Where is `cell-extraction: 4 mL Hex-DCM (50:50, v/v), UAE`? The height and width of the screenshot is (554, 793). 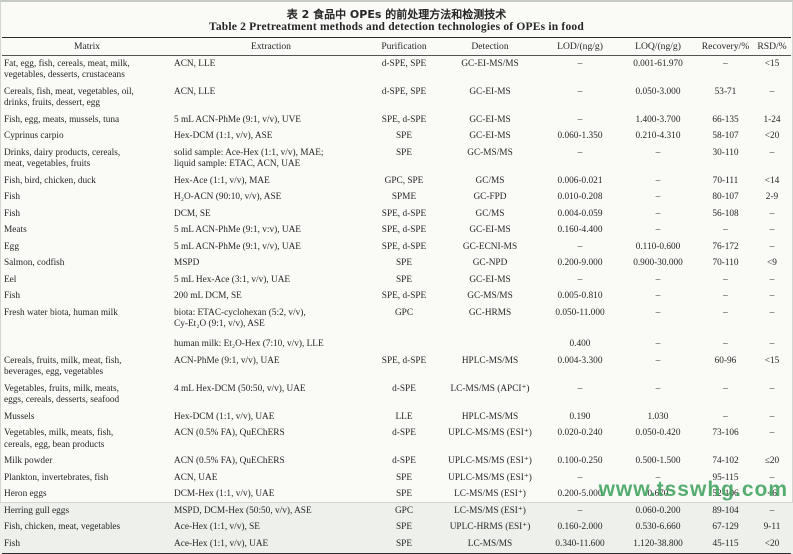
cell-extraction: 4 mL Hex-DCM (50:50, v/v), UAE is located at coordinates (240, 388).